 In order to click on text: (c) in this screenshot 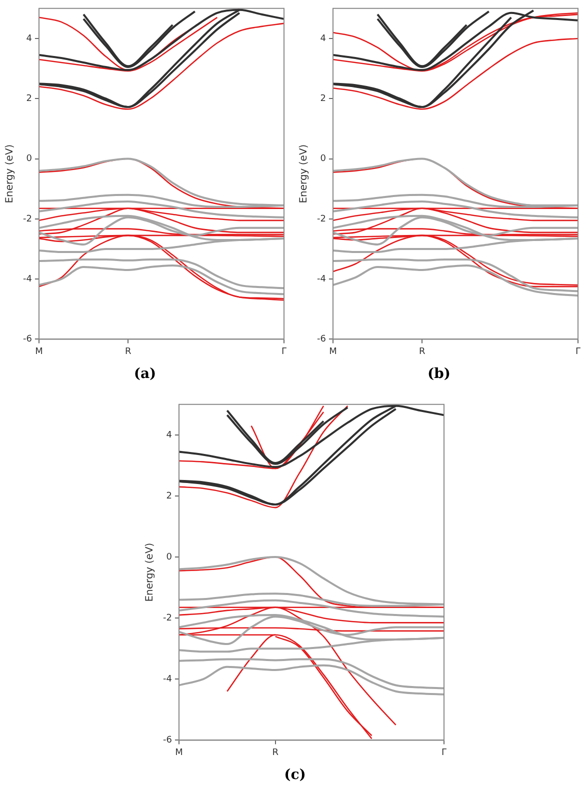, I will do `click(295, 775)`.